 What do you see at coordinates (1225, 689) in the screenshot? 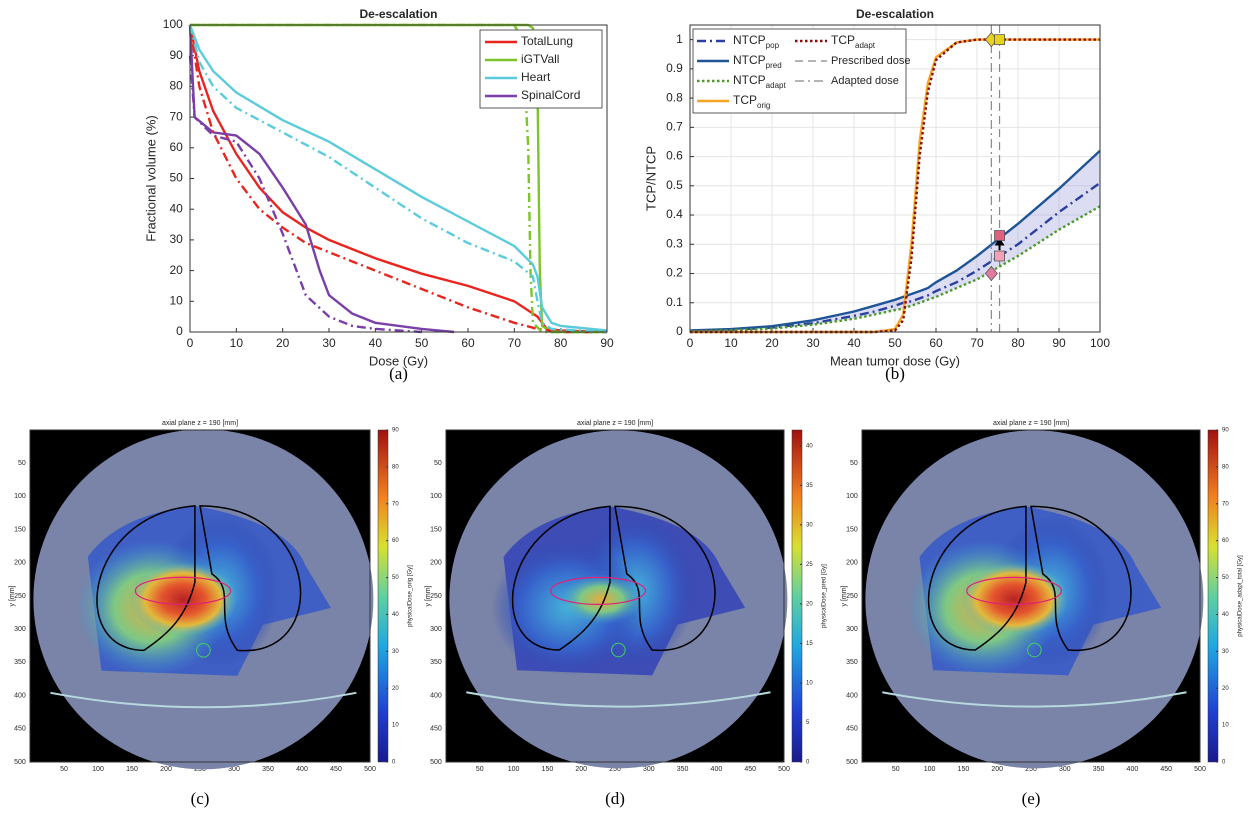
I see `colorbar-tick-label: 20` at bounding box center [1225, 689].